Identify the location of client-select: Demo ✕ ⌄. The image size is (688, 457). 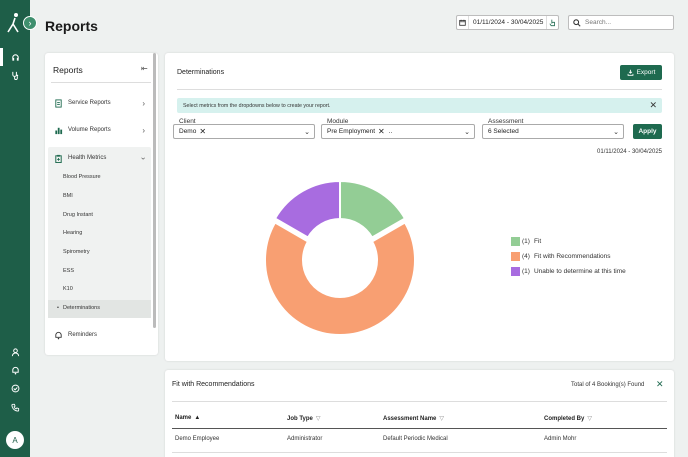
(244, 131).